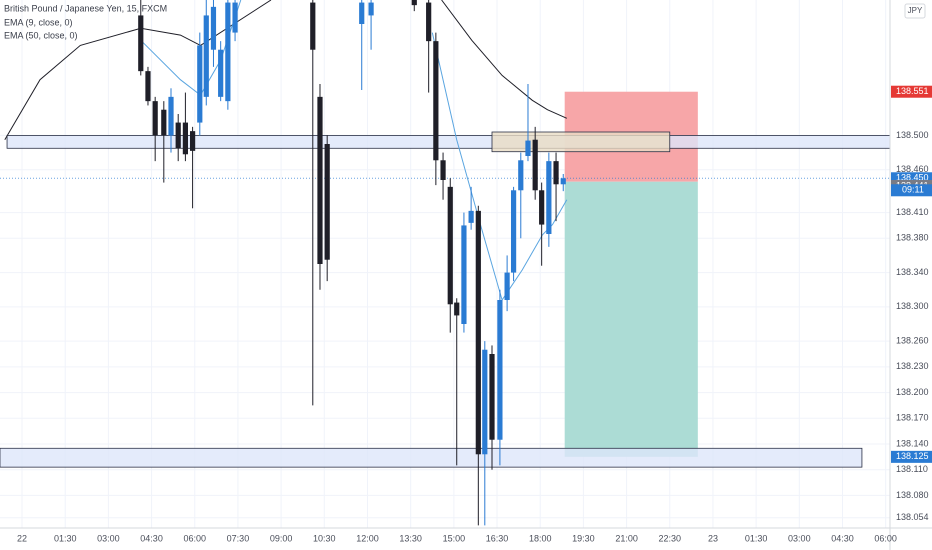 The height and width of the screenshot is (550, 932). I want to click on x-tick-label: 19:30, so click(583, 538).